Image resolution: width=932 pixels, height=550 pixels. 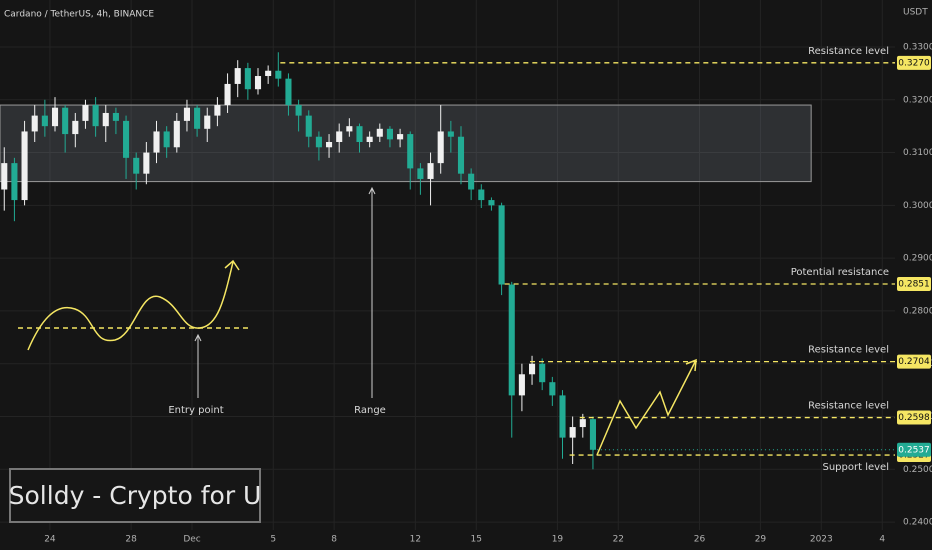 What do you see at coordinates (558, 540) in the screenshot?
I see `x-tick-label: 19` at bounding box center [558, 540].